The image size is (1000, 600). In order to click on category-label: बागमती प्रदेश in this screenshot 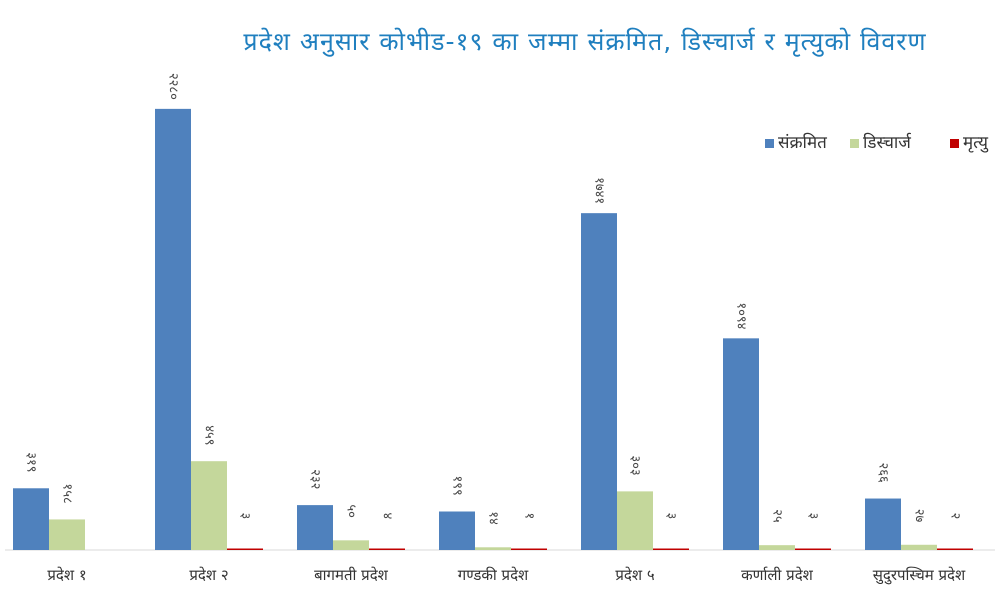, I will do `click(351, 575)`.